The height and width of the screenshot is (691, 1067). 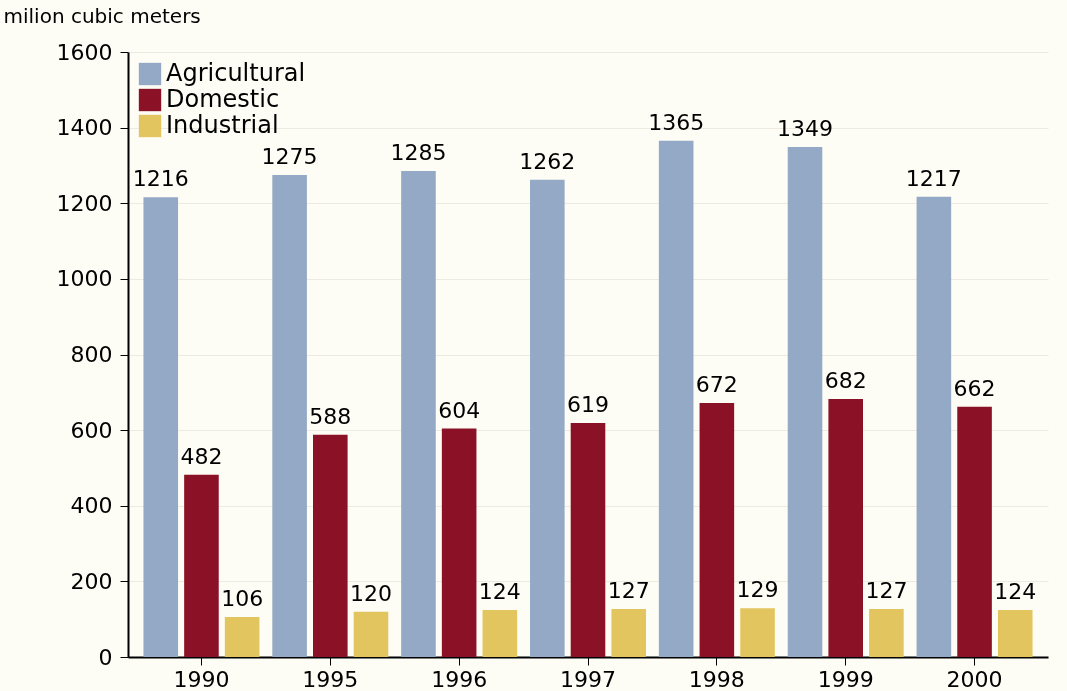 I want to click on x-tick-label: 1996, so click(x=459, y=678).